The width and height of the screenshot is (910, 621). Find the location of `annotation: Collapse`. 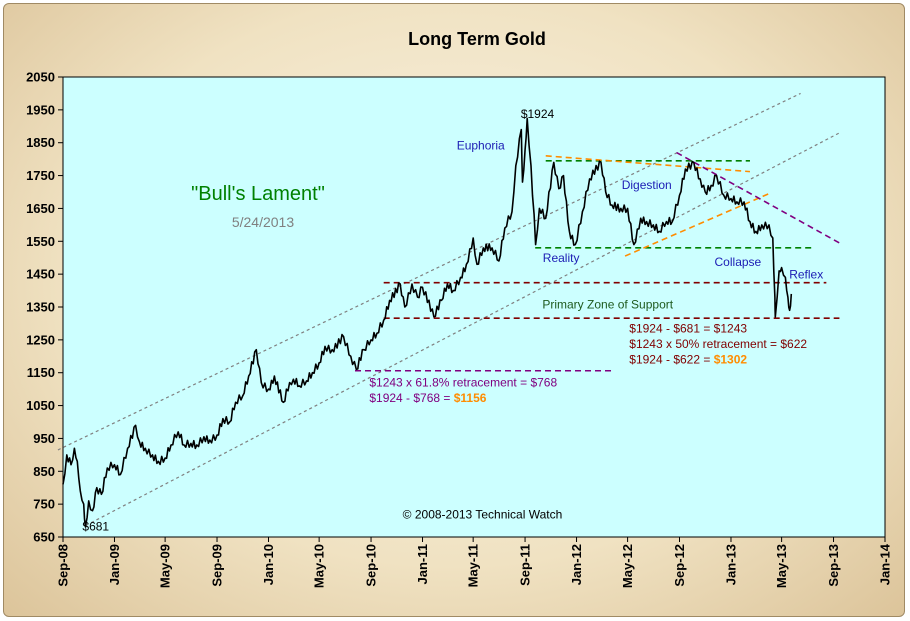

annotation: Collapse is located at coordinates (738, 262).